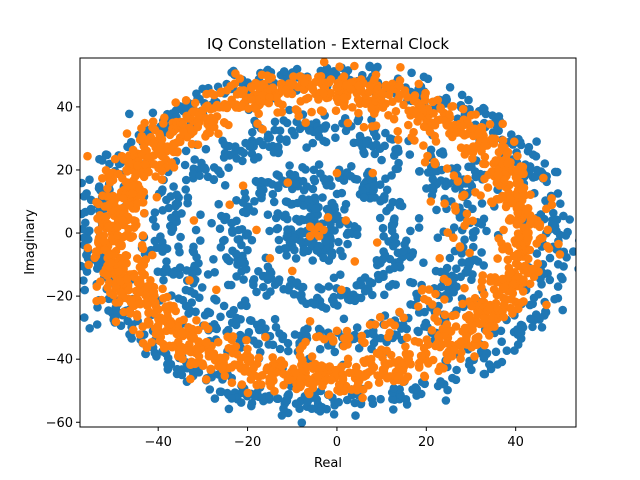 The width and height of the screenshot is (640, 480). What do you see at coordinates (64, 170) in the screenshot?
I see `y-tick-label: 20` at bounding box center [64, 170].